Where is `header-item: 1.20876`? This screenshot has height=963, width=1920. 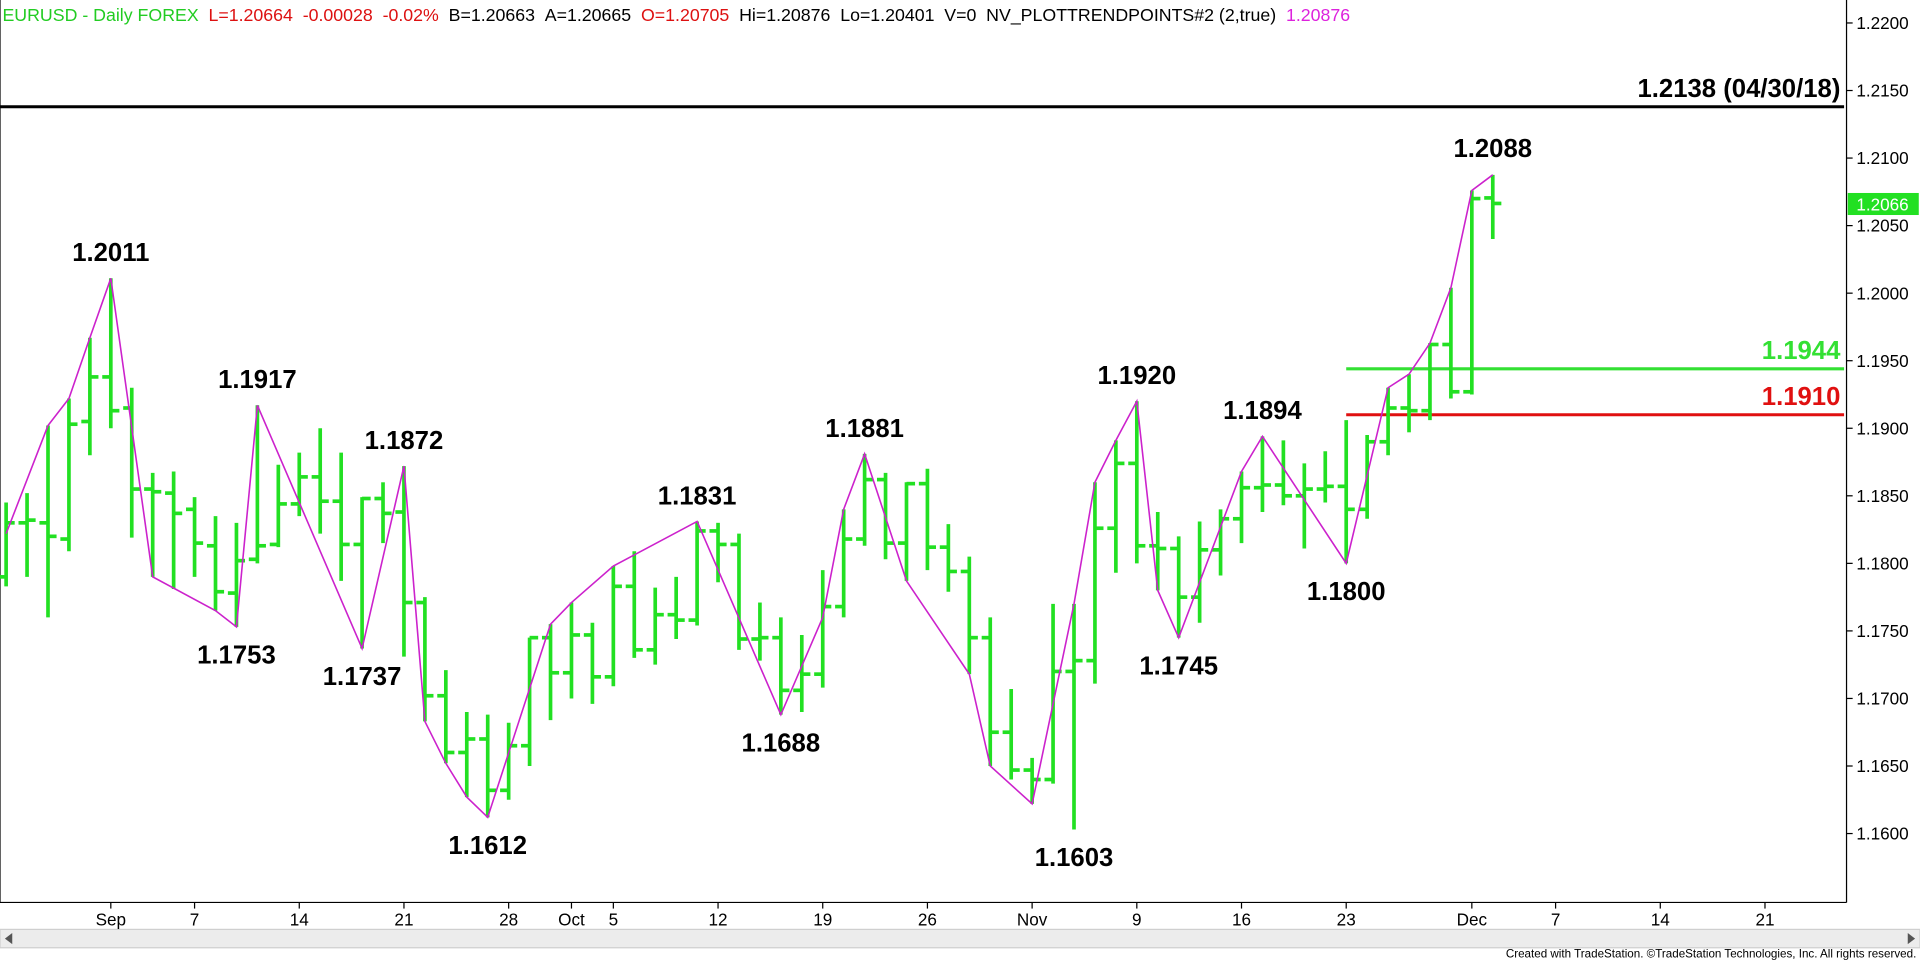 header-item: 1.20876 is located at coordinates (1318, 15).